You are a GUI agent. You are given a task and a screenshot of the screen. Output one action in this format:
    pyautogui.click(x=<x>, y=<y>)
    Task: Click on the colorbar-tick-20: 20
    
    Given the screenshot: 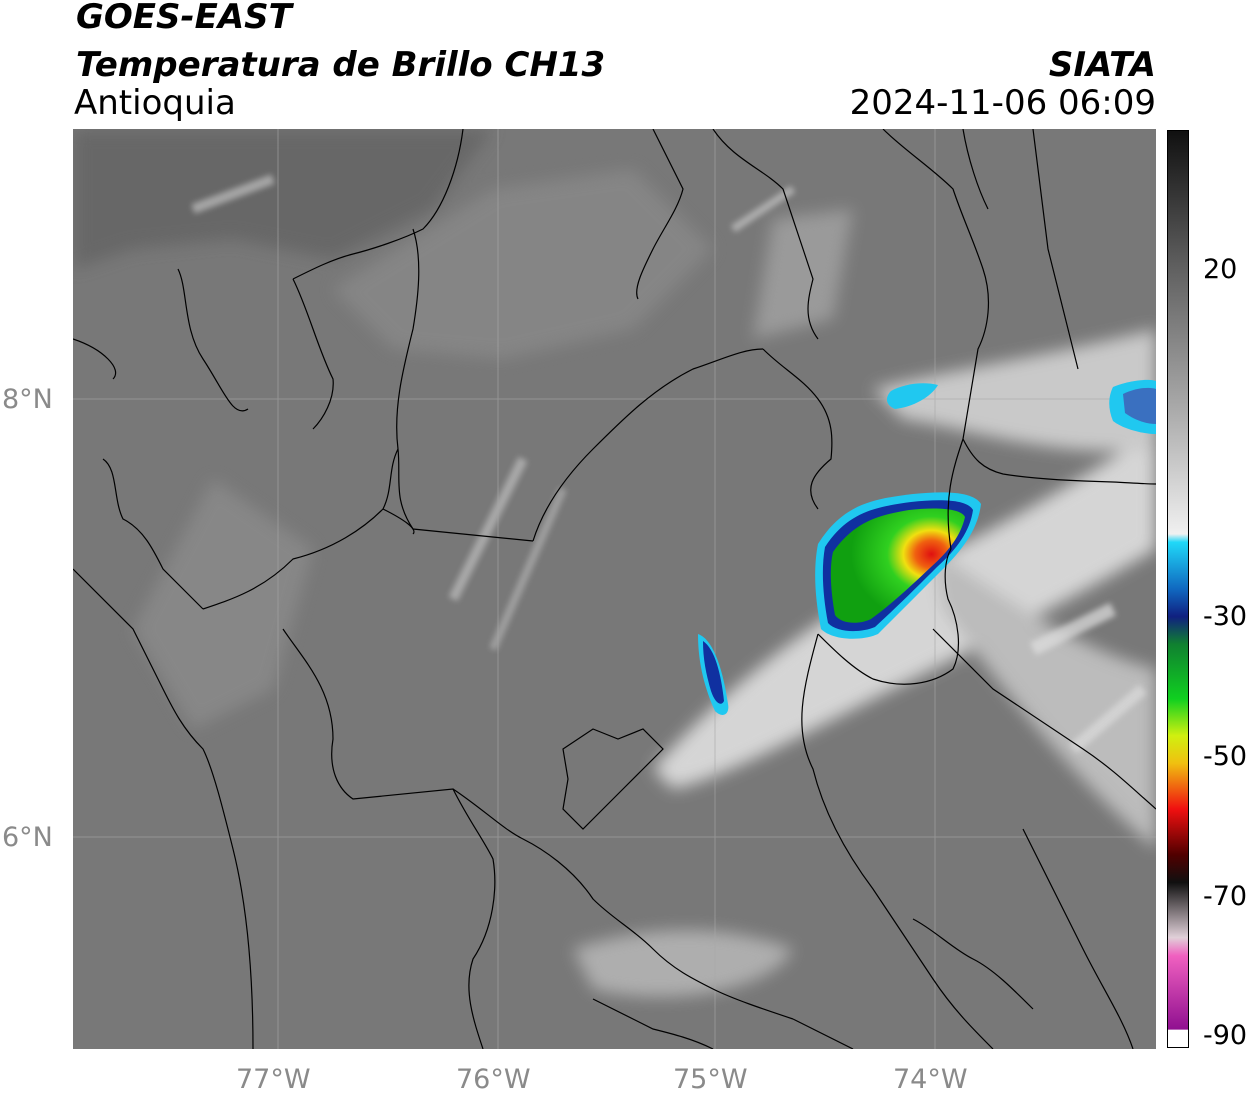 What is the action you would take?
    pyautogui.click(x=1220, y=269)
    